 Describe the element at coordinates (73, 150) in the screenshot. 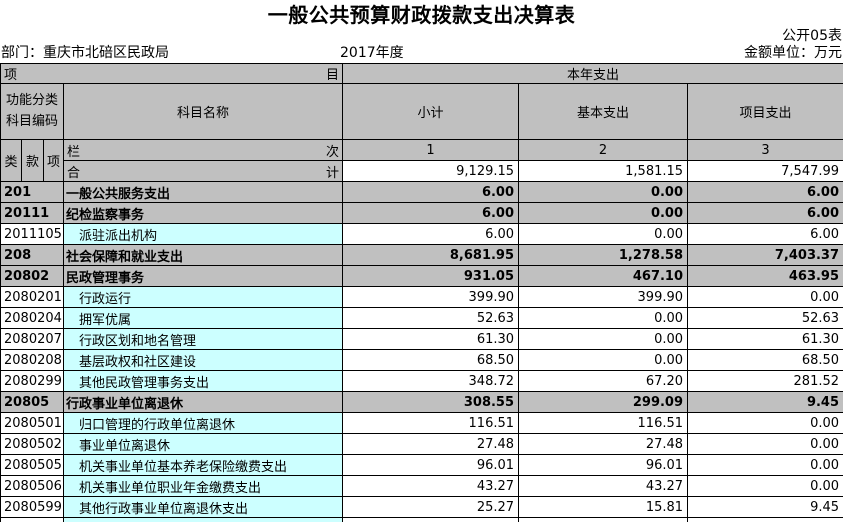

I see `header-column-left: 栏` at that location.